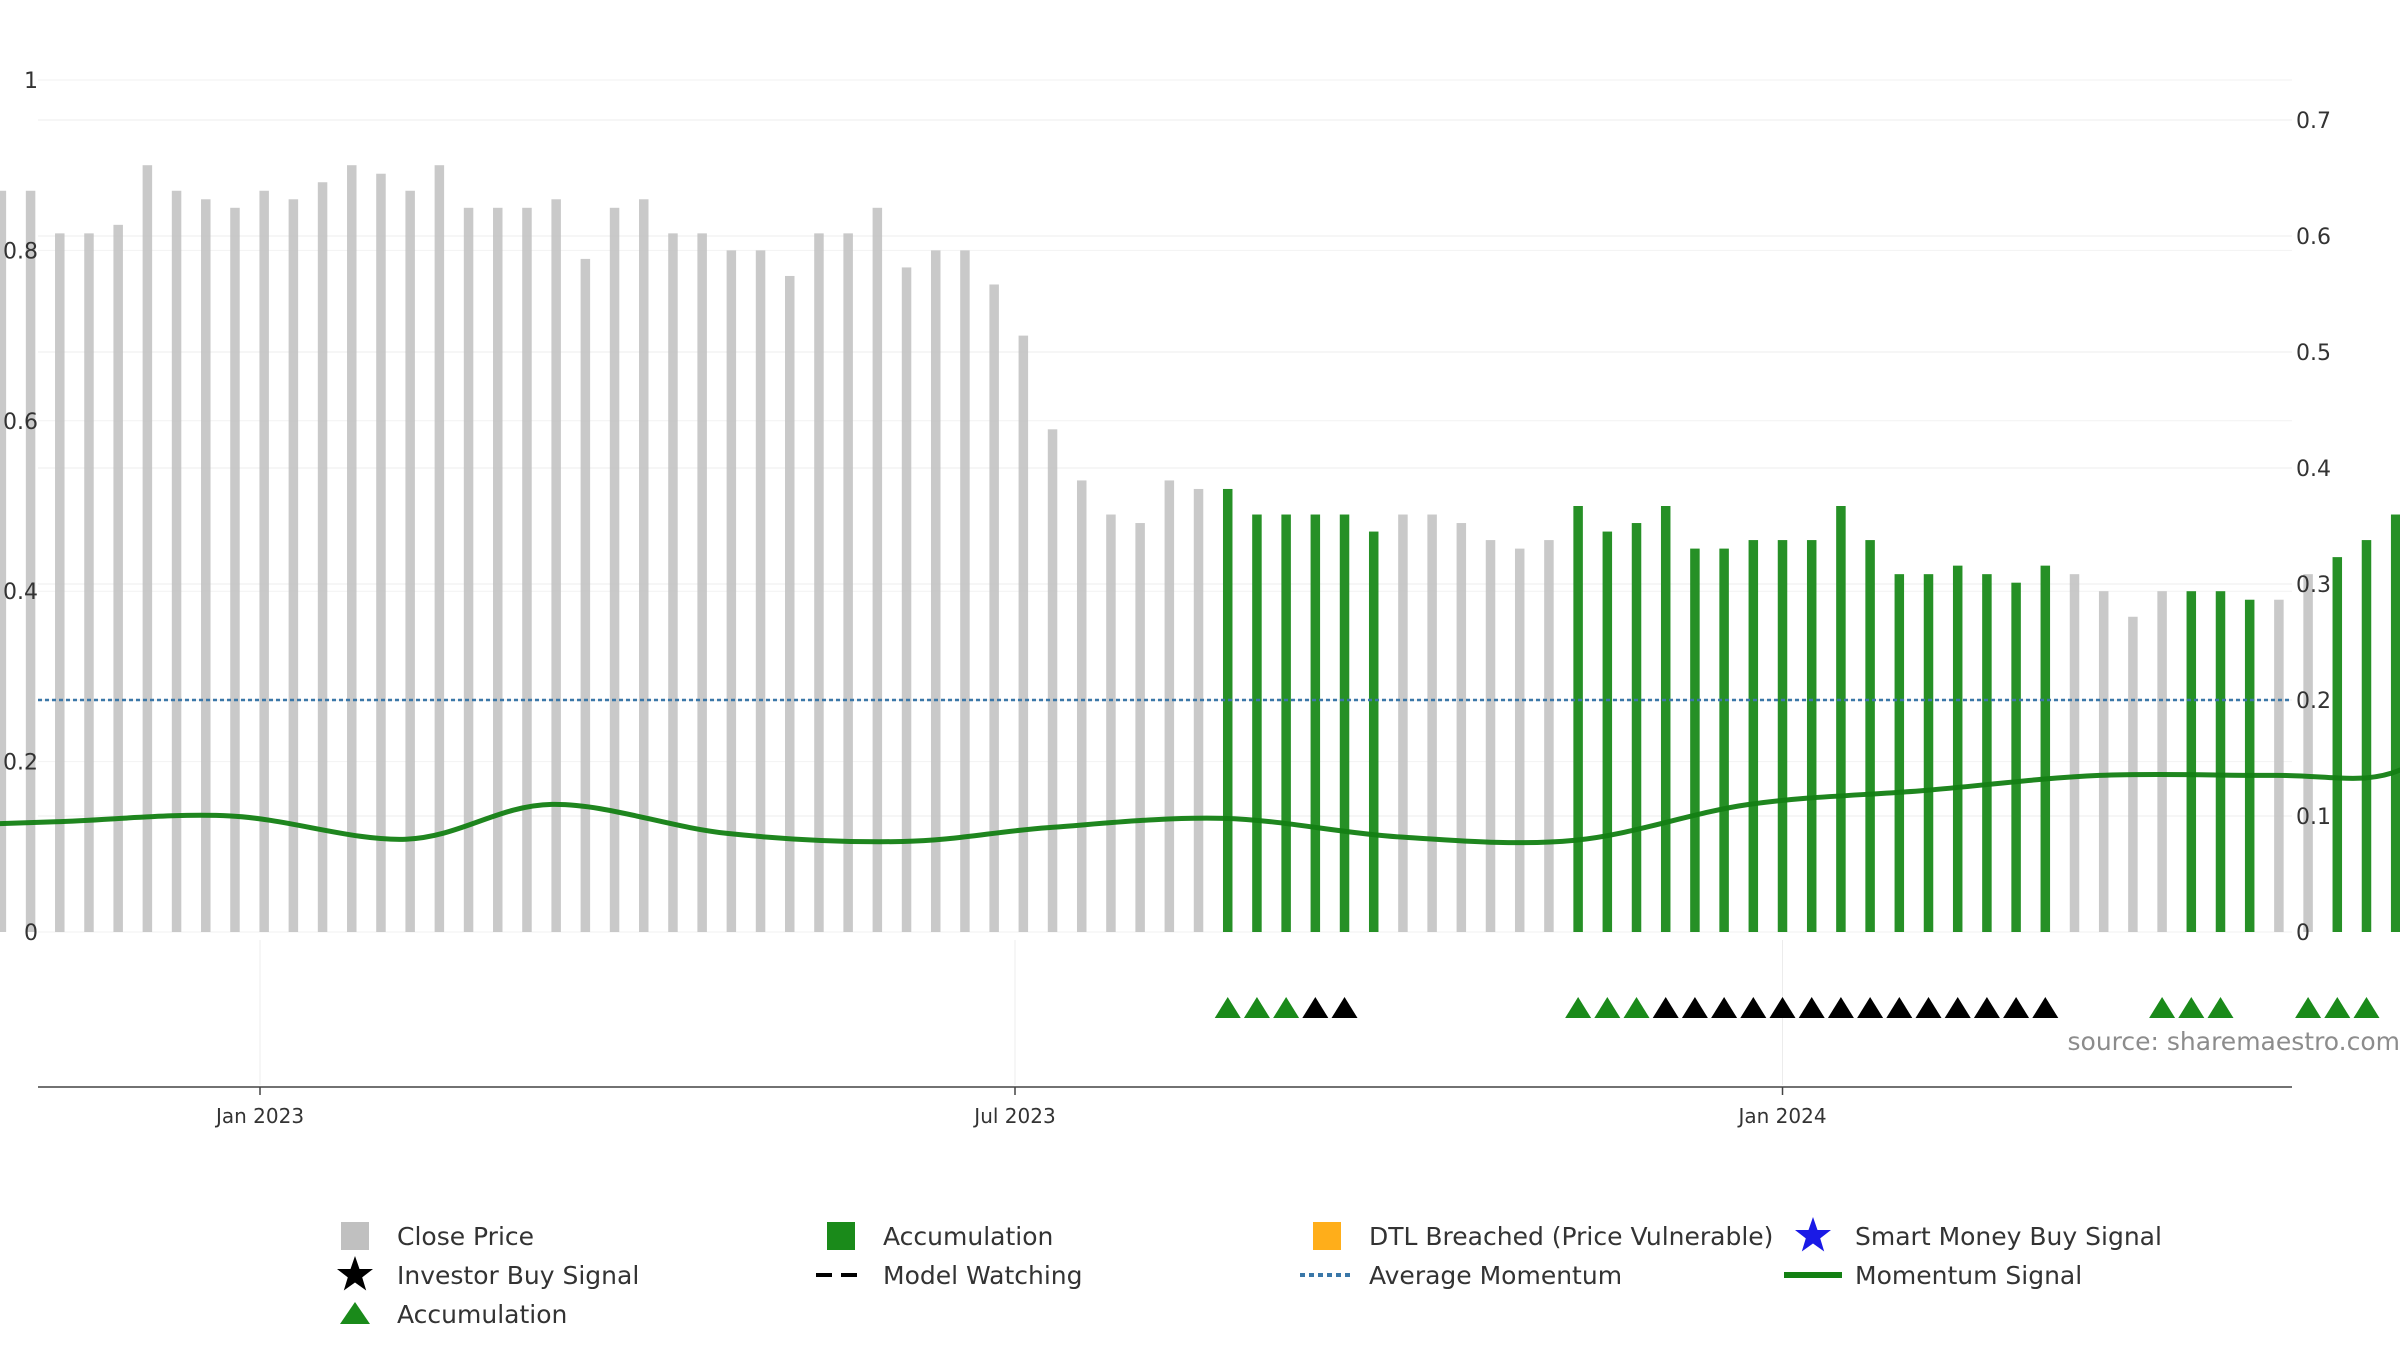  What do you see at coordinates (31, 81) in the screenshot?
I see `left-y-tick-label: 1` at bounding box center [31, 81].